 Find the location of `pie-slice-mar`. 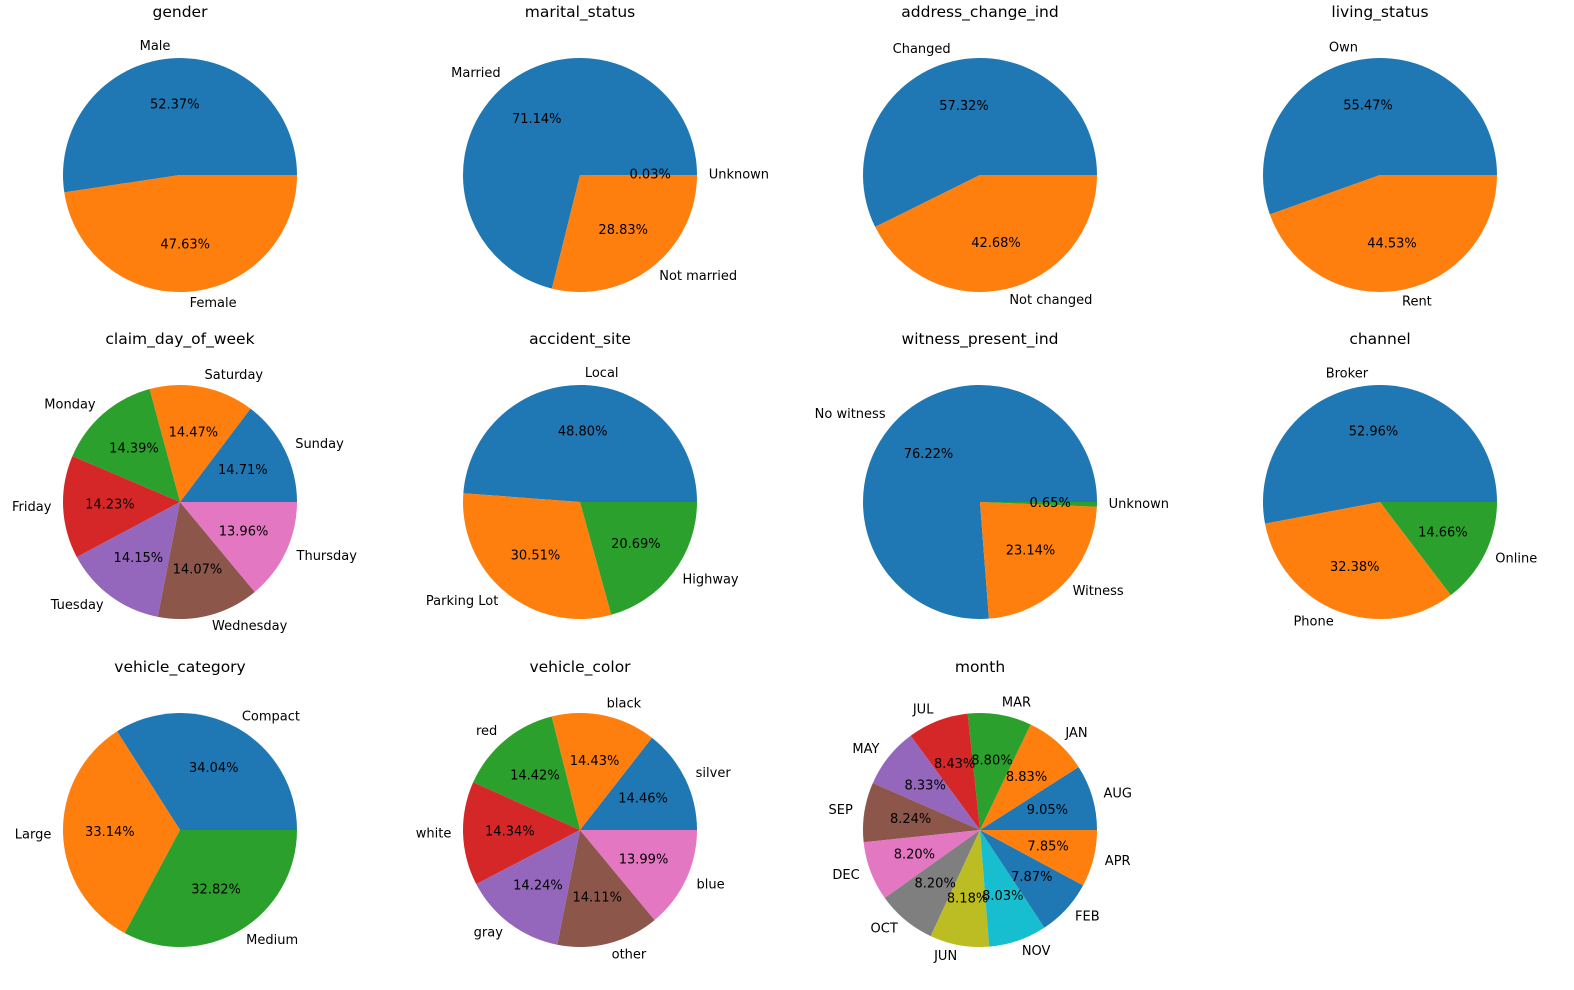

pie-slice-mar is located at coordinates (999, 771).